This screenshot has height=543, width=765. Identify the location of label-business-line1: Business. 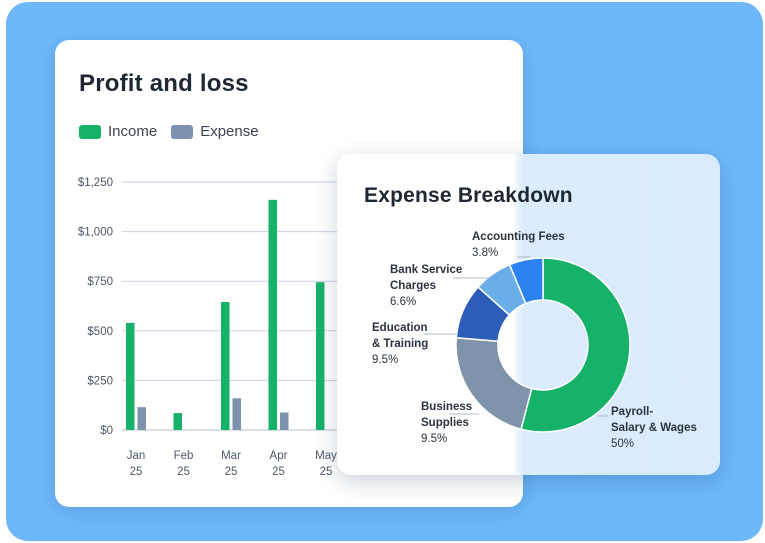
(447, 407).